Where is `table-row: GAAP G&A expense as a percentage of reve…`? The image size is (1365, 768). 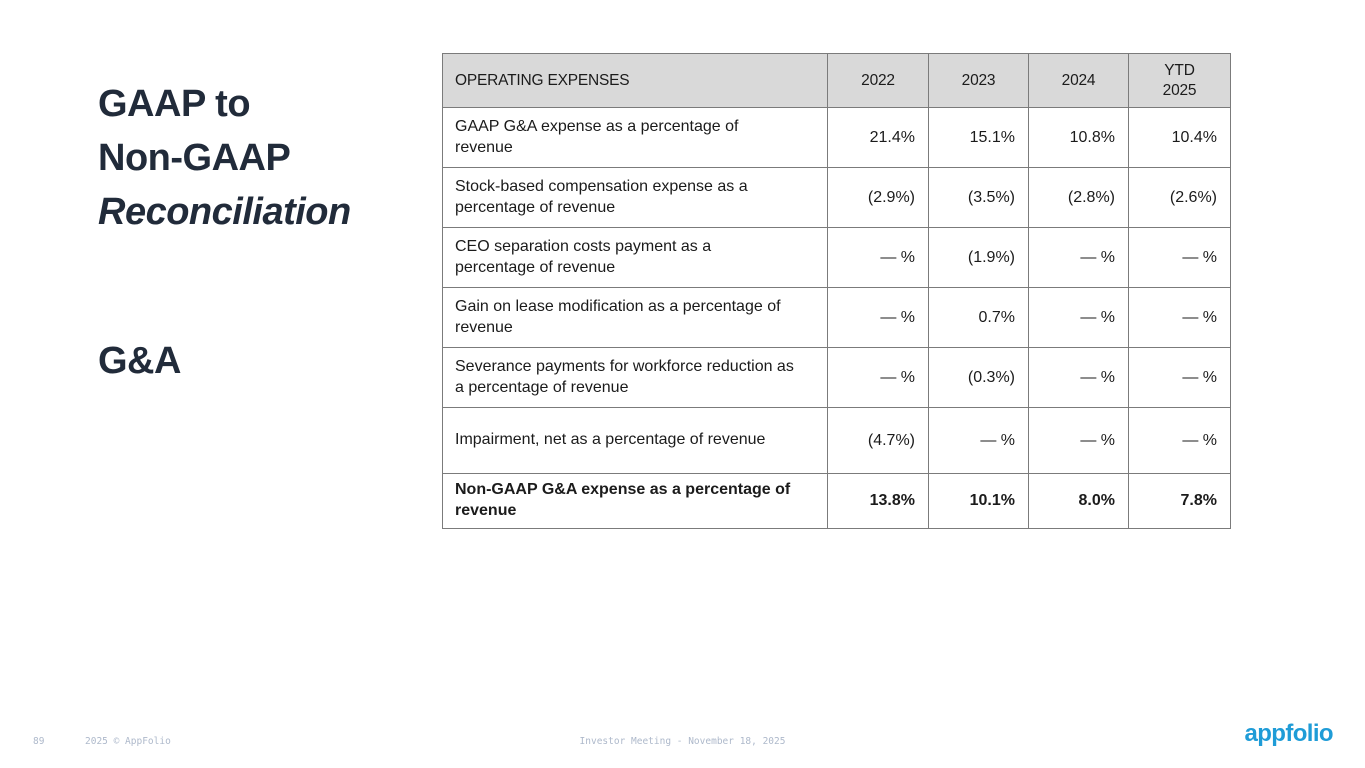
table-row: GAAP G&A expense as a percentage of reve… is located at coordinates (836, 137).